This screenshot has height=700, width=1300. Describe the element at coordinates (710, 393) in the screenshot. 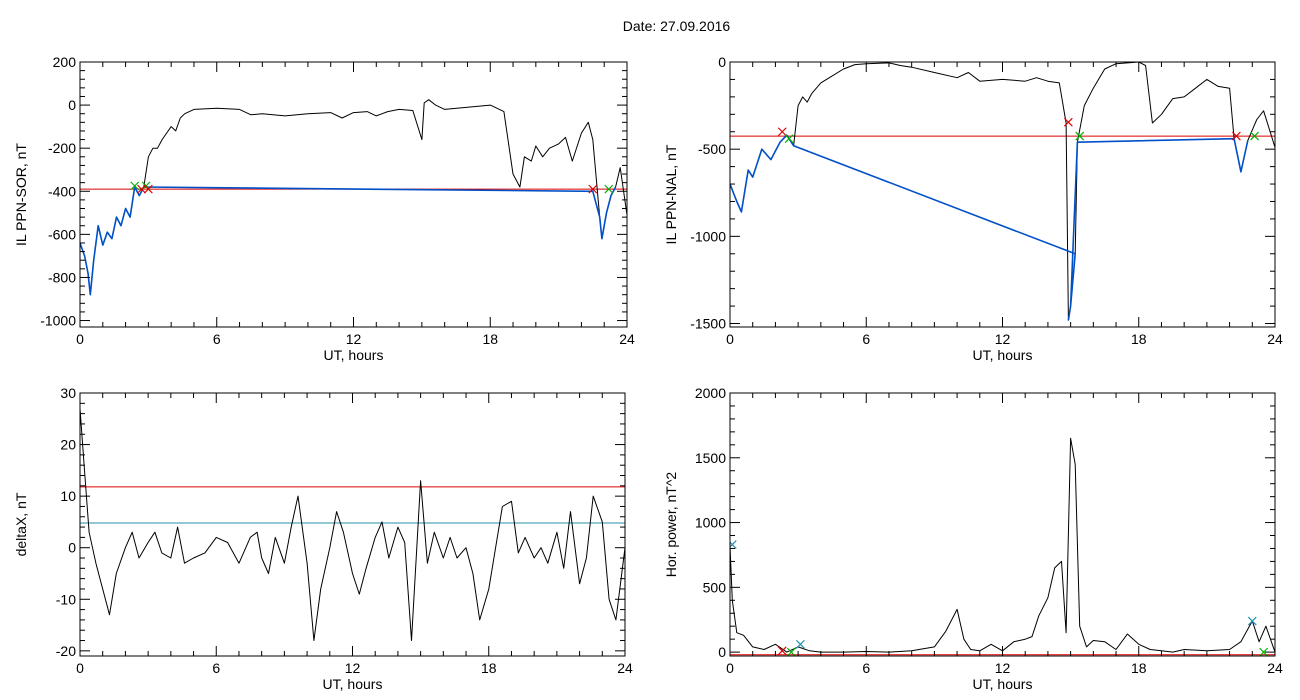

I see `y-tick-label: 2000` at that location.